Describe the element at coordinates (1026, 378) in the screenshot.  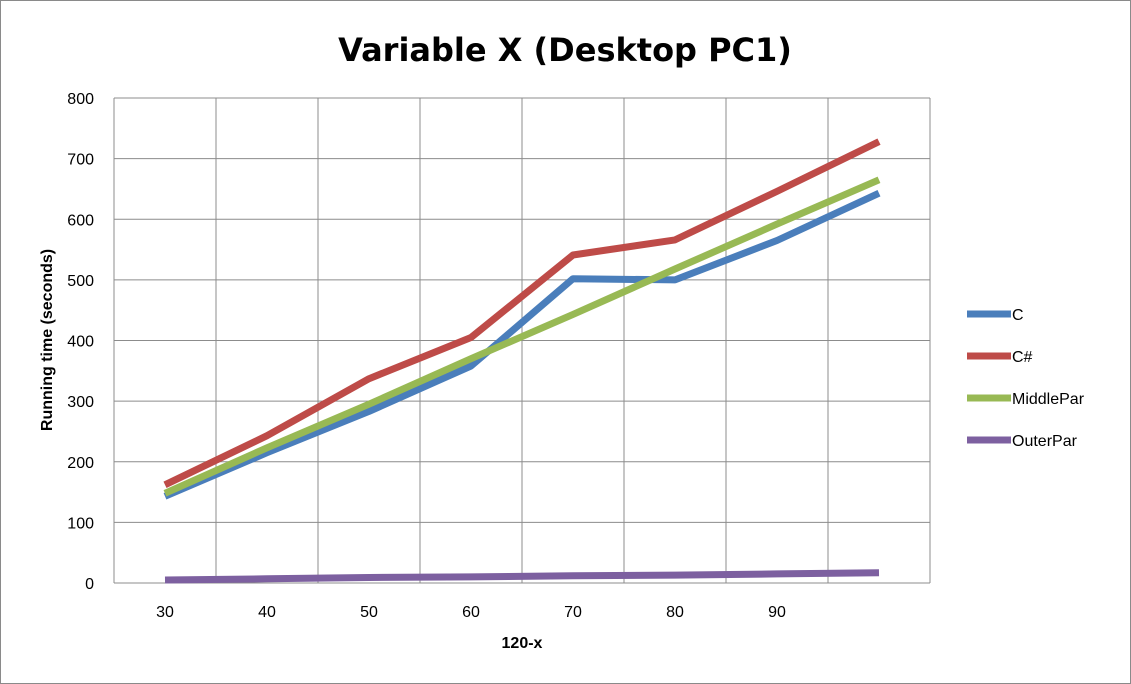
I see `legend: C C# MiddlePar OuterPar` at that location.